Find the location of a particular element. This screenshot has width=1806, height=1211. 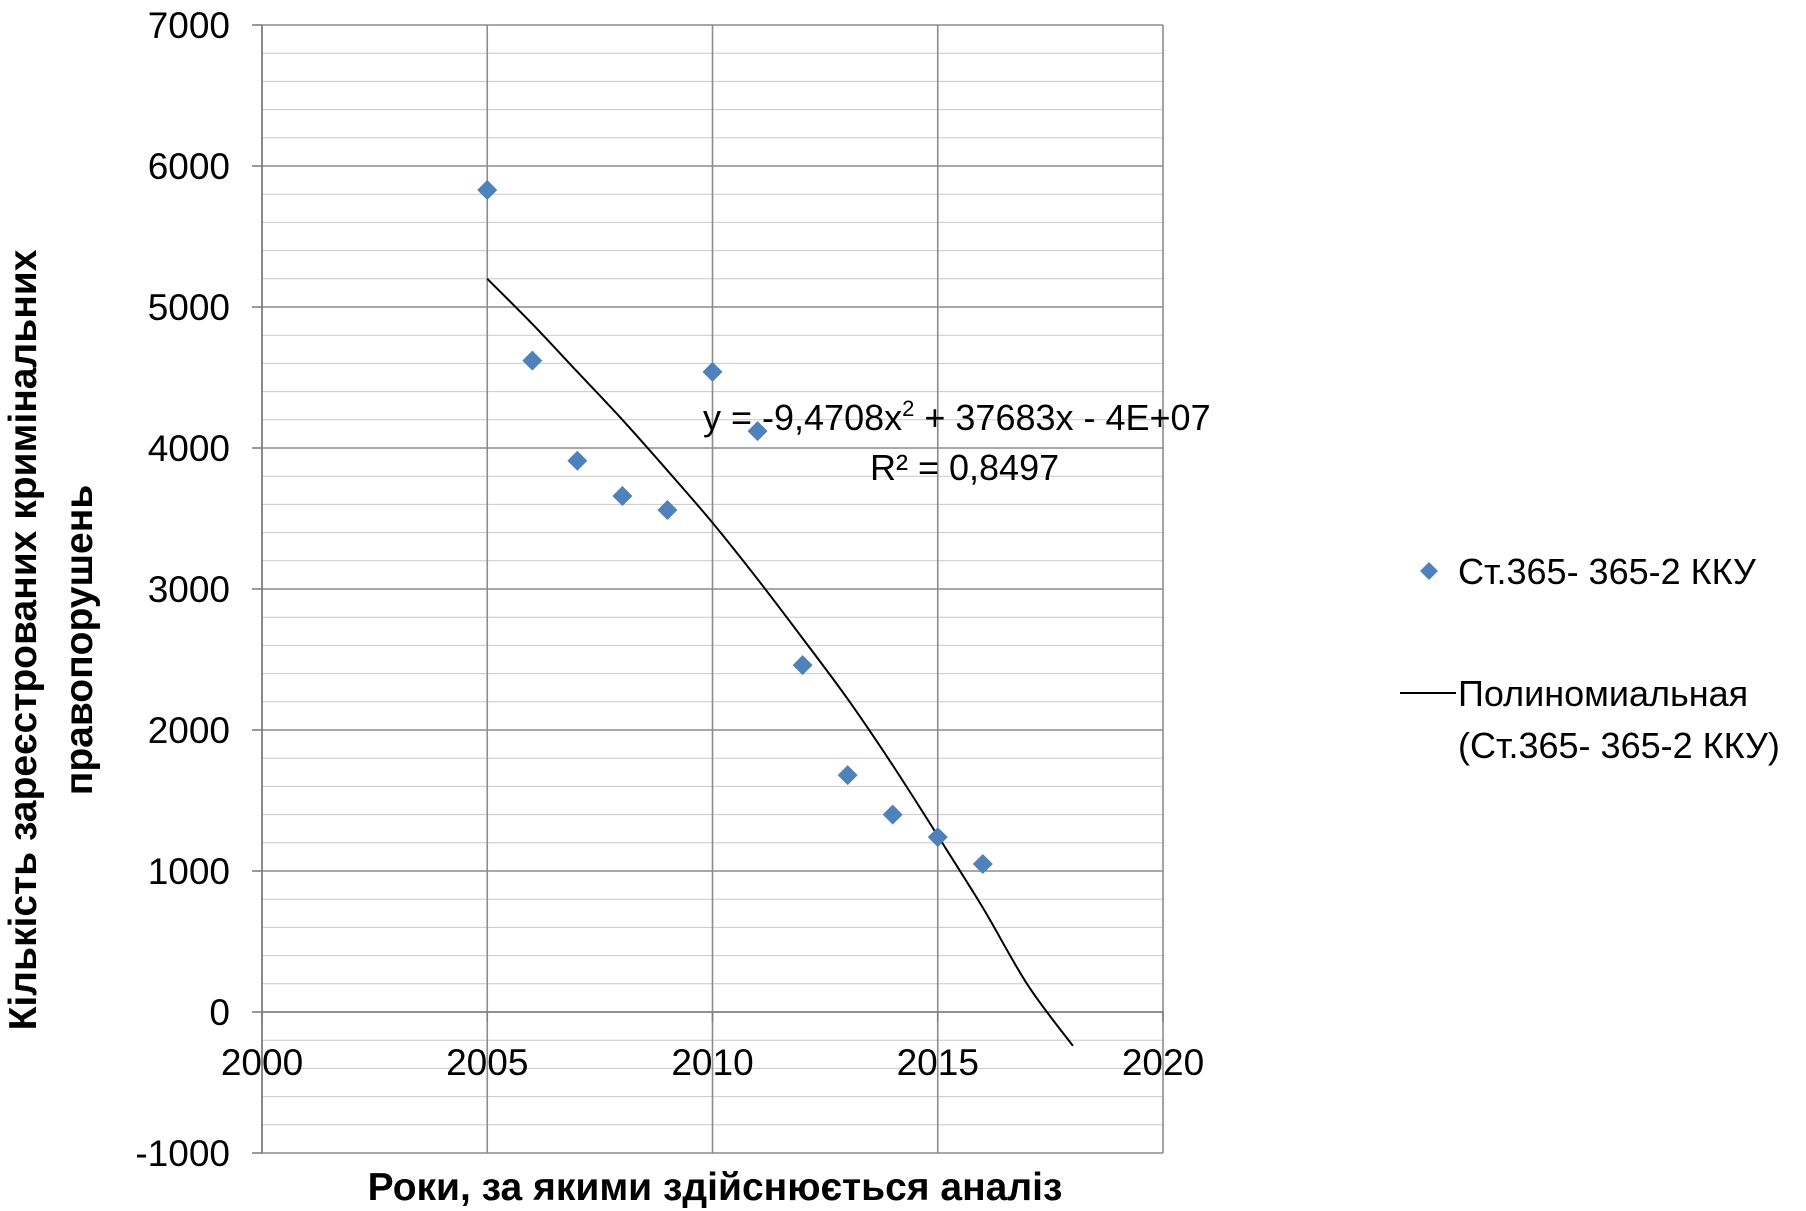

x-tick-label: 2000 is located at coordinates (262, 1062).